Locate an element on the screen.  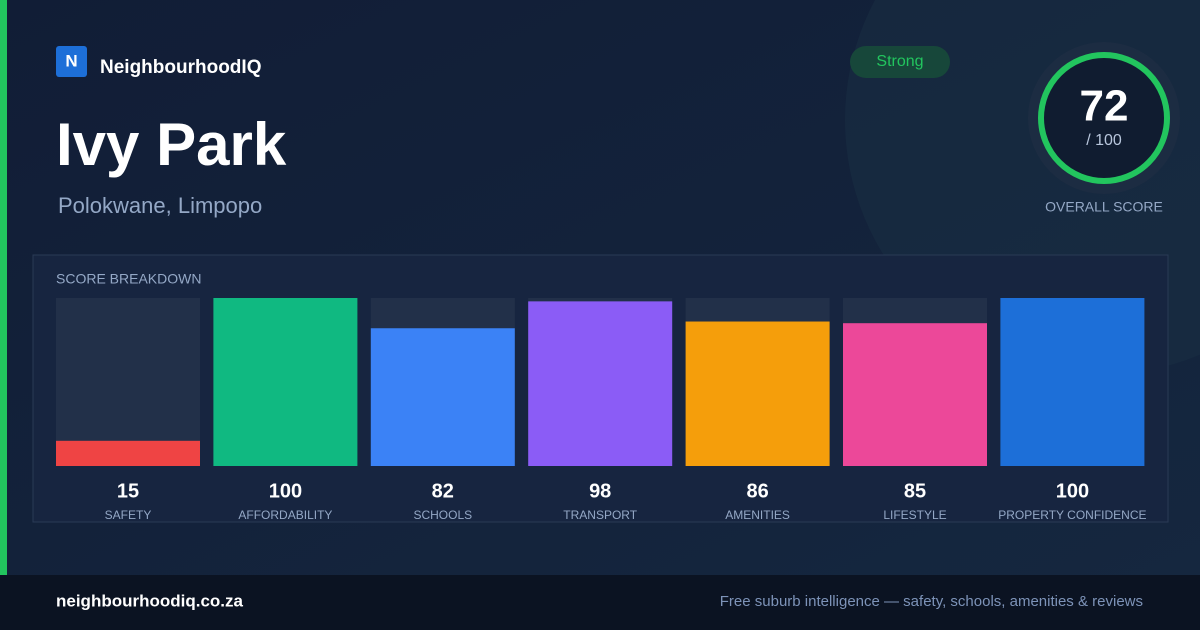
category-label: LIFESTYLE is located at coordinates (914, 515).